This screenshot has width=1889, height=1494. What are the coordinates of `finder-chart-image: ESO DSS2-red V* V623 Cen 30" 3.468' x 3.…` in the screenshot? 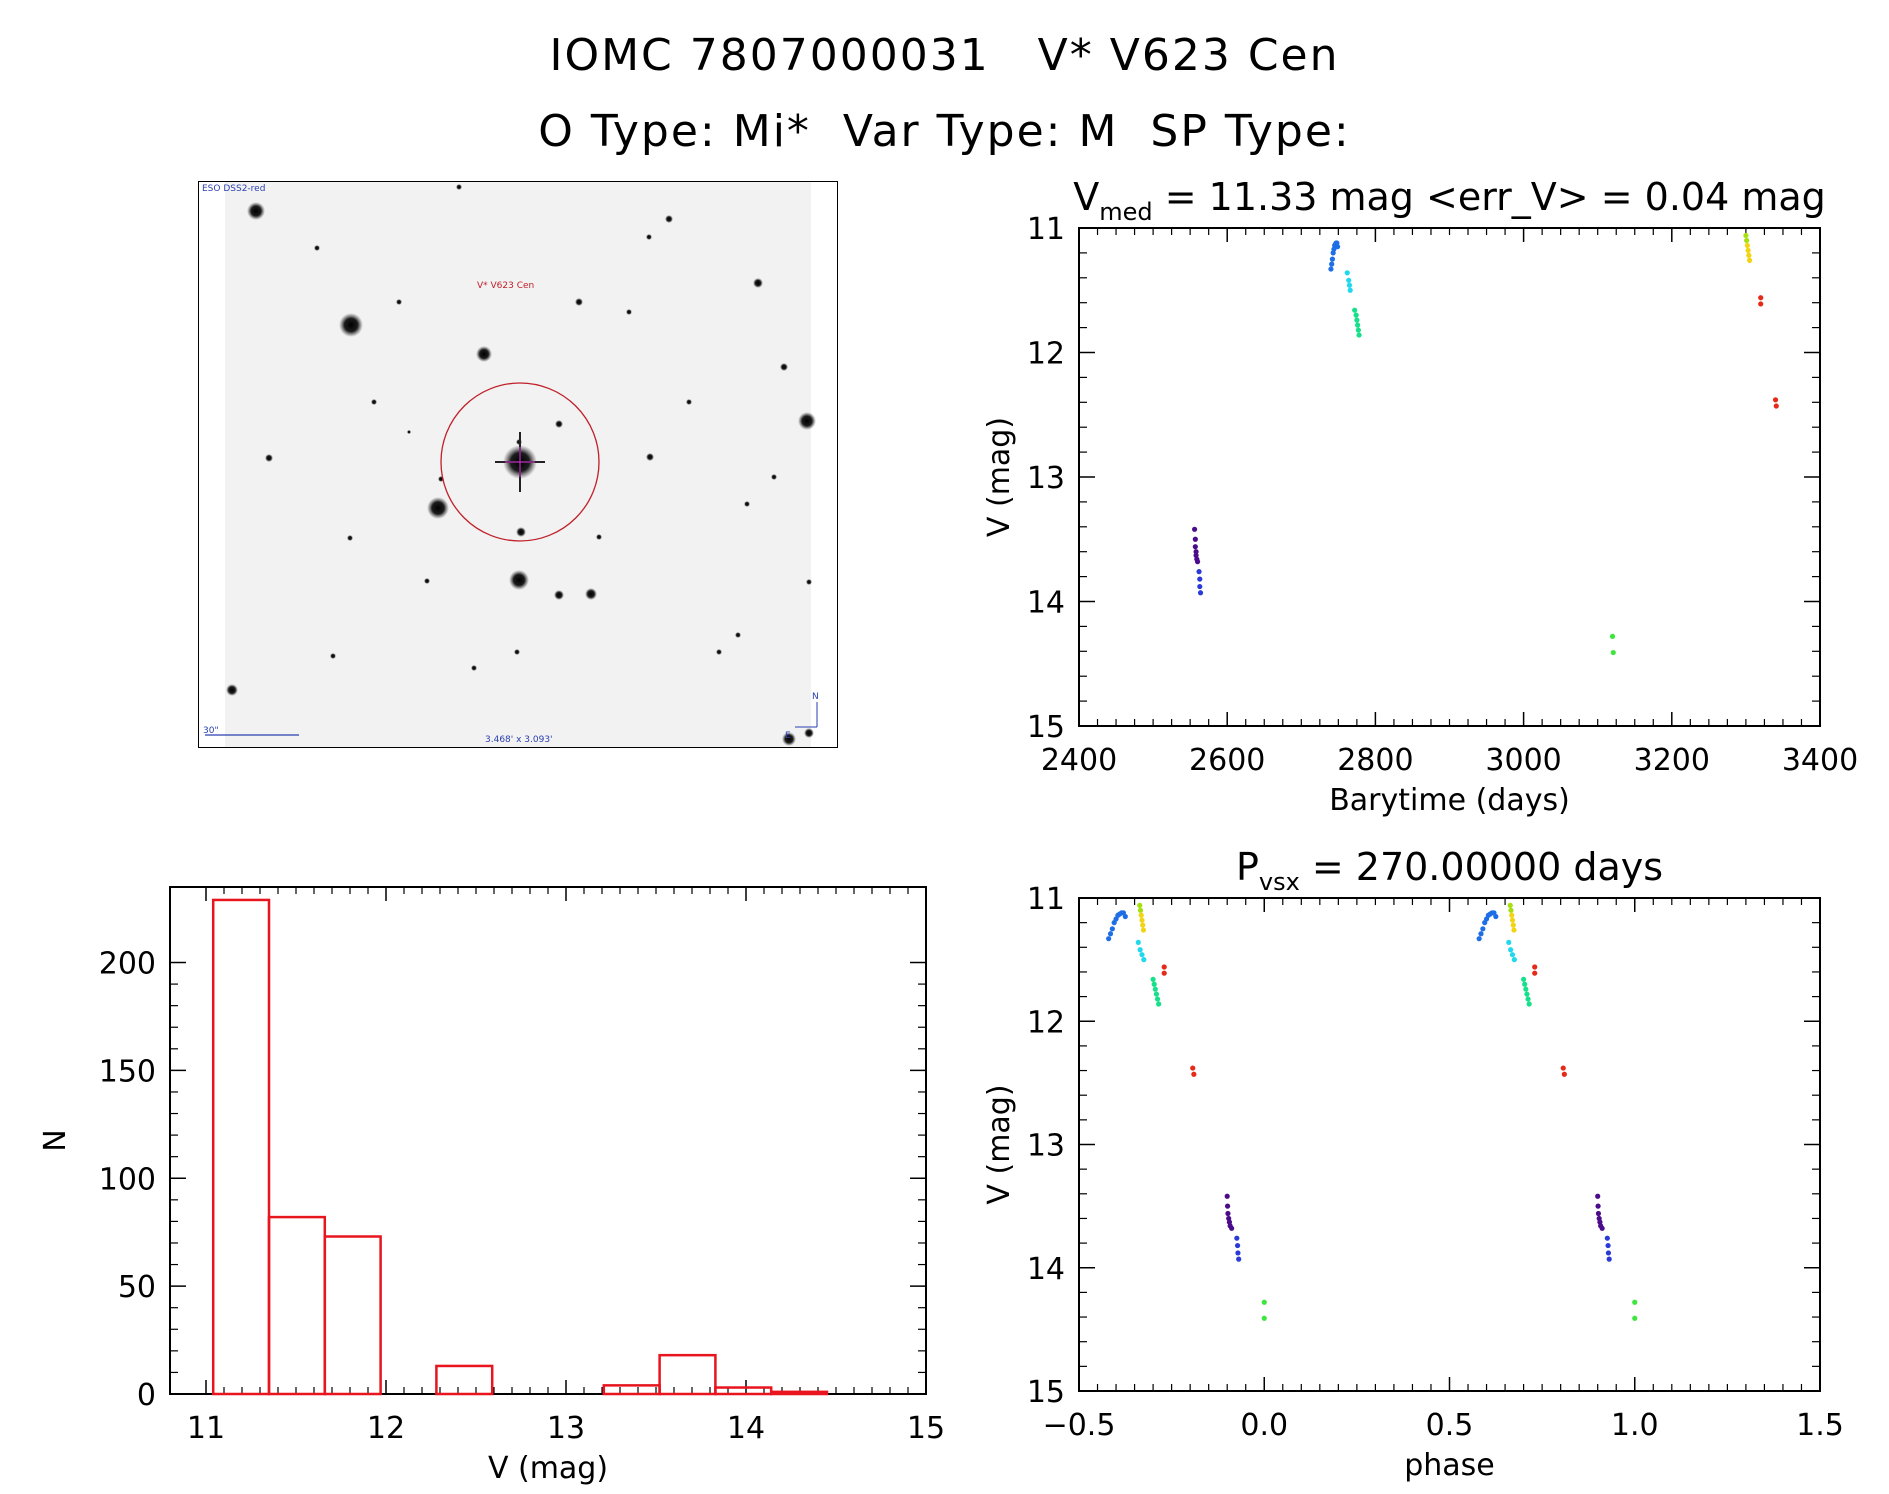 It's located at (518, 464).